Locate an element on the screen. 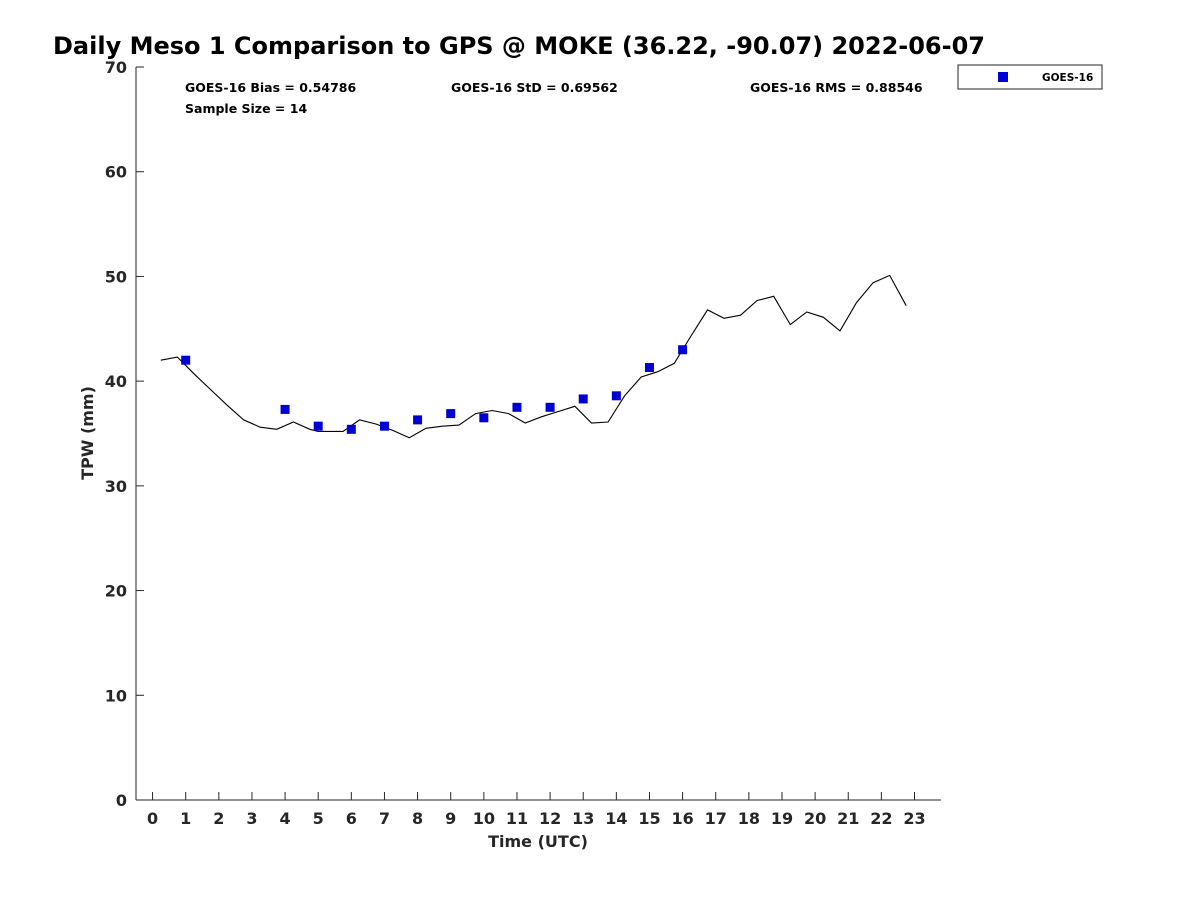 This screenshot has width=1200, height=900. legend: GOES-16 is located at coordinates (1030, 77).